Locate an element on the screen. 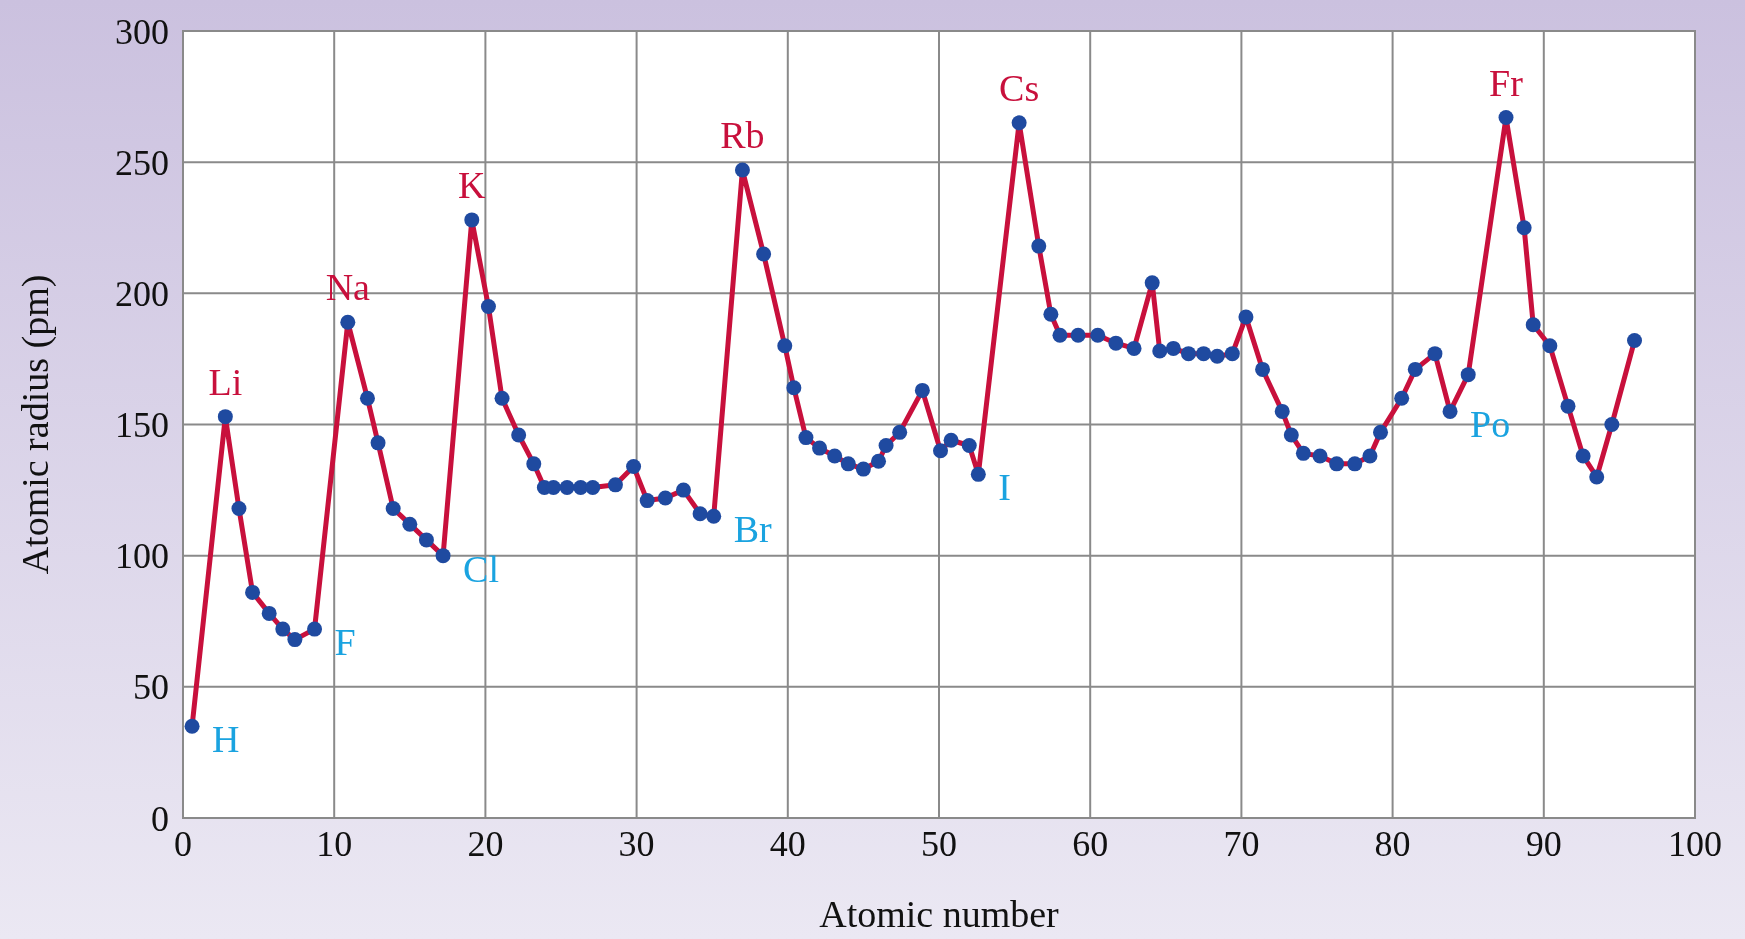 The width and height of the screenshot is (1745, 939). y-tick-label: 50 is located at coordinates (151, 687).